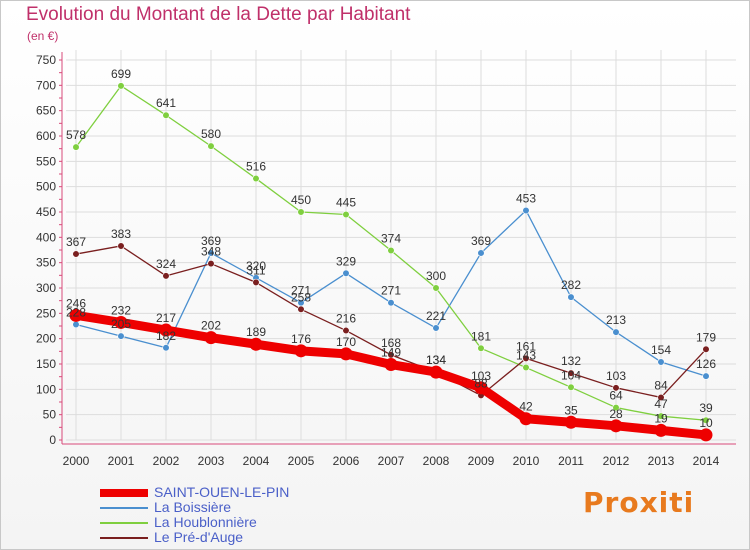  What do you see at coordinates (166, 103) in the screenshot?
I see `data-label: 641` at bounding box center [166, 103].